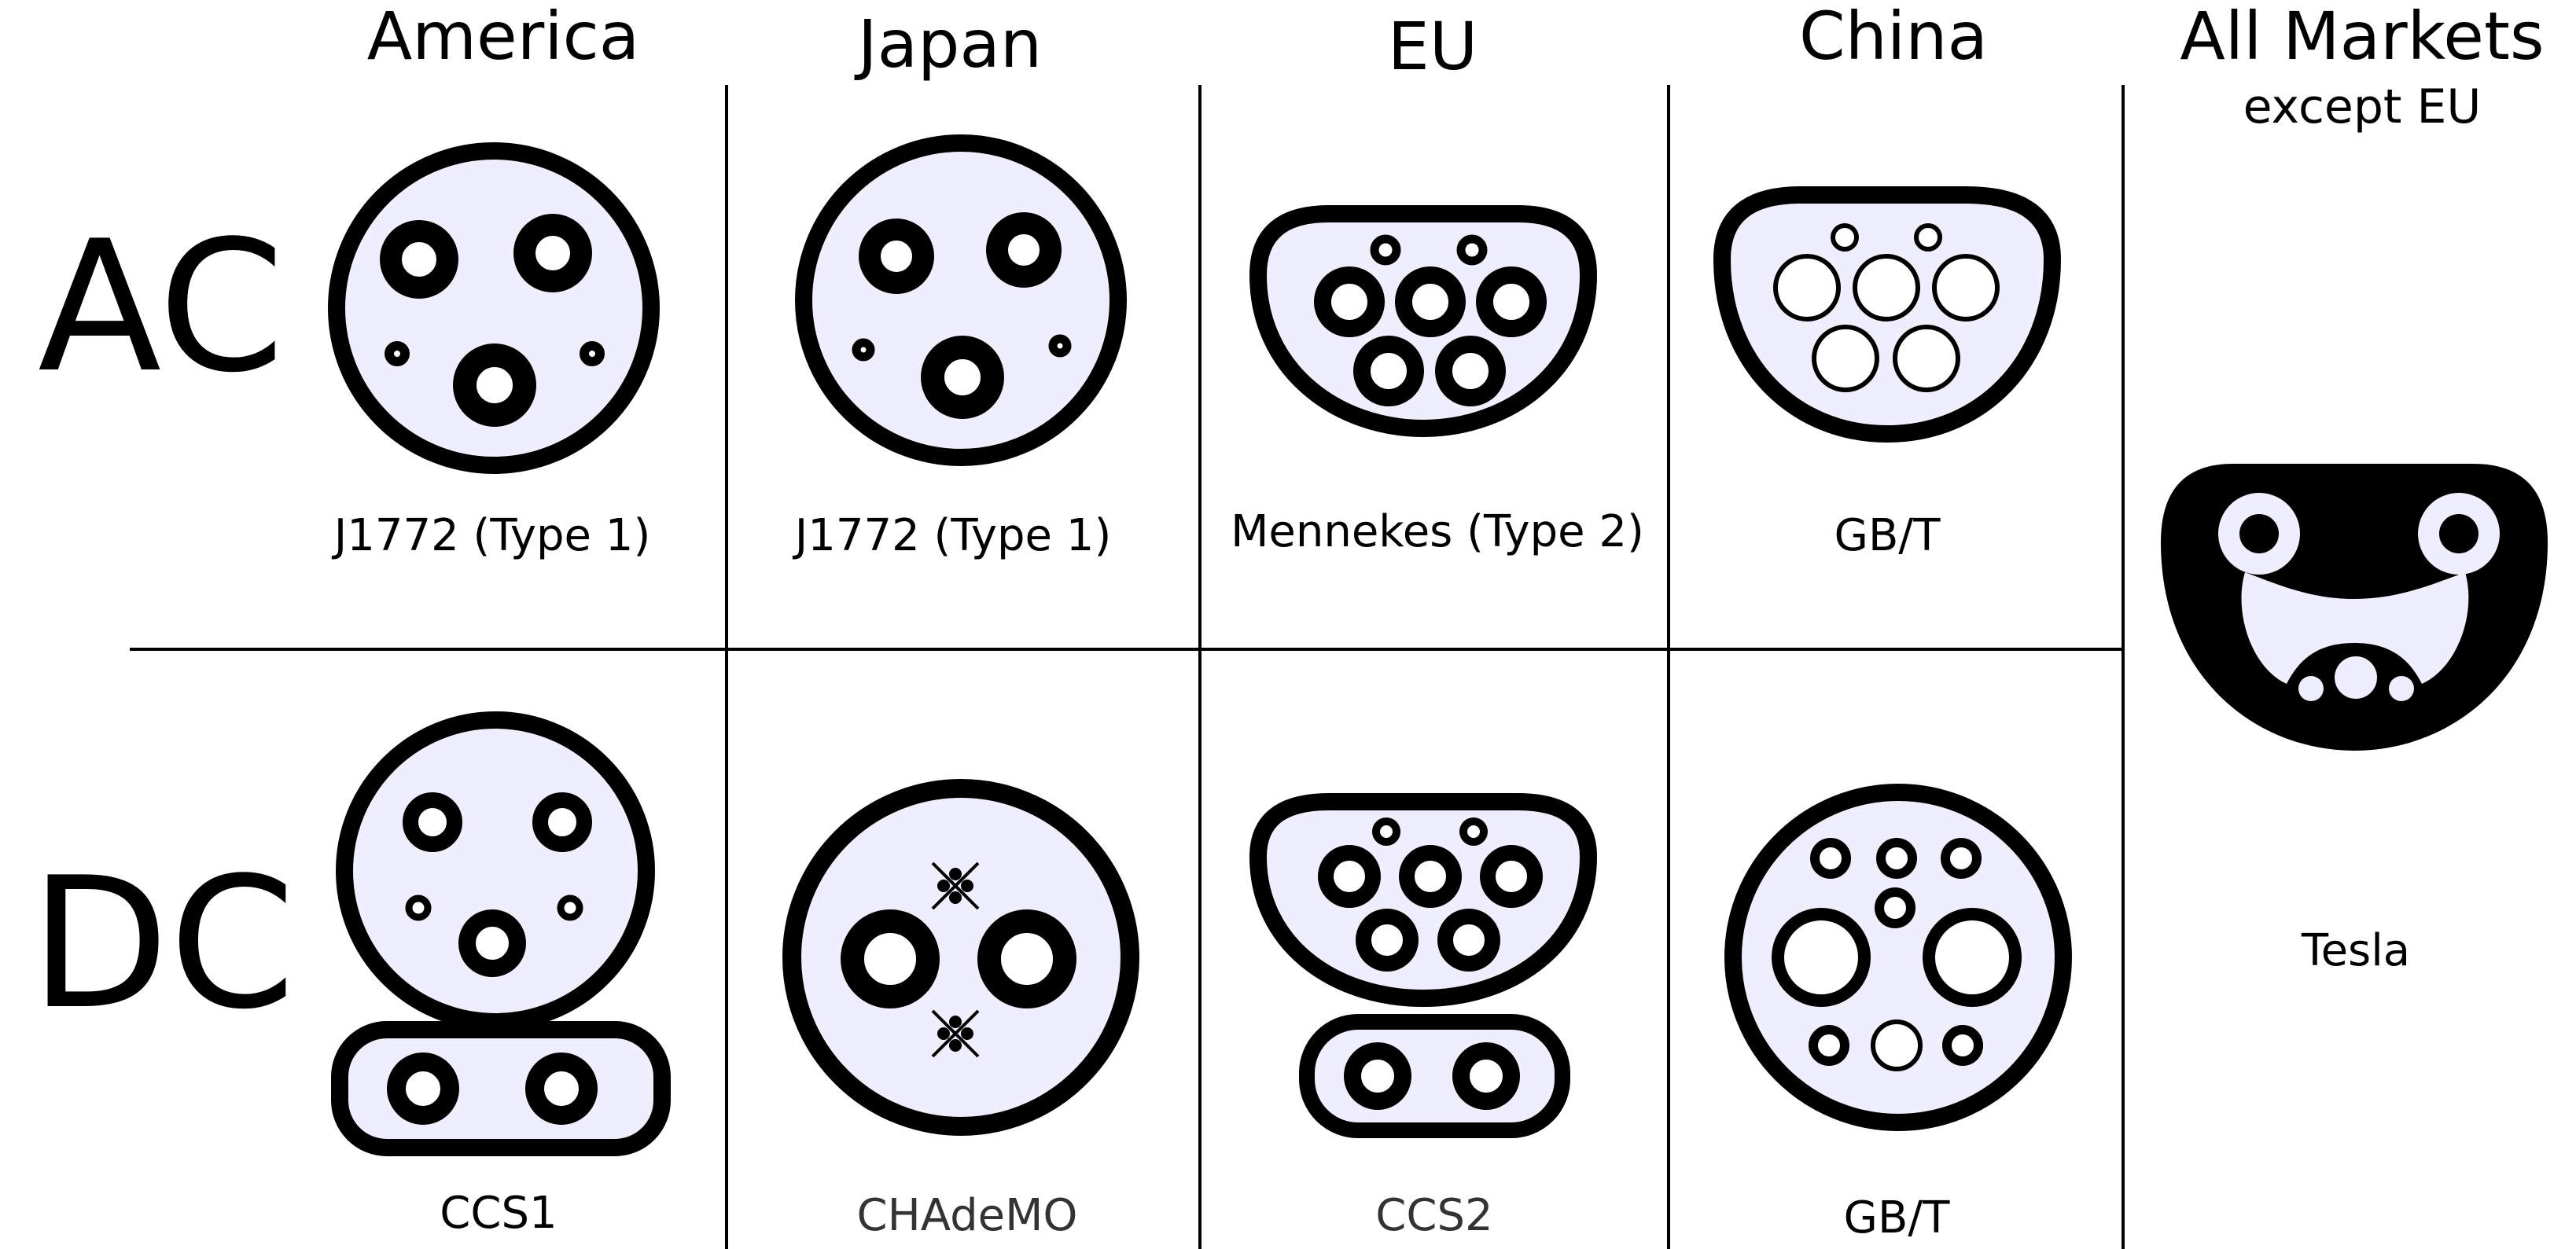 This screenshot has width=2576, height=1249. What do you see at coordinates (956, 1033) in the screenshot?
I see `chademo-comm-pin-bottom` at bounding box center [956, 1033].